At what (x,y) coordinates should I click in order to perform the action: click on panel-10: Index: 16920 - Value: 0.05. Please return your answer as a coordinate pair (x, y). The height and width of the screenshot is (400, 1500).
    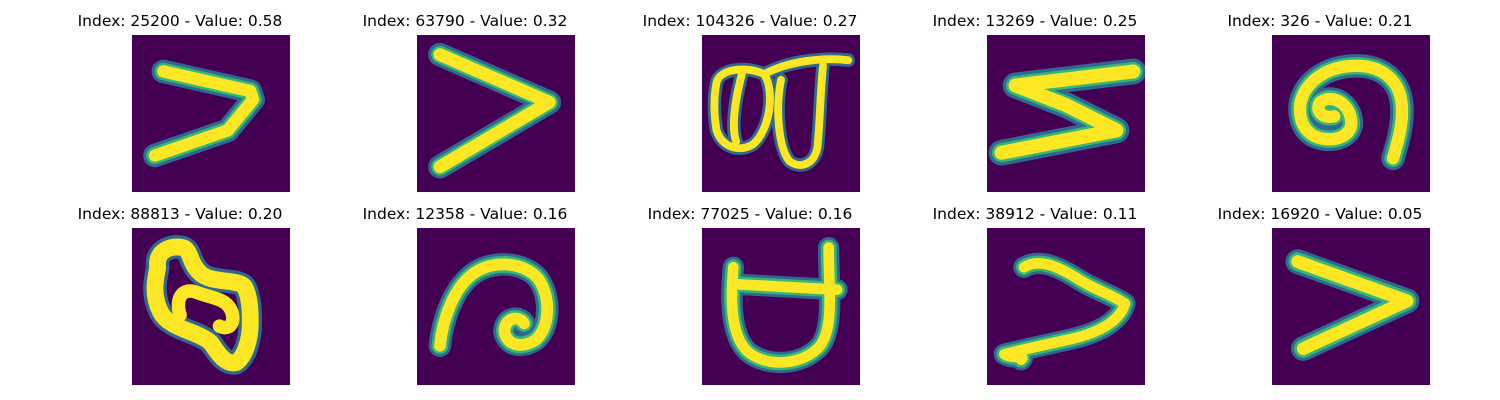
    Looking at the image, I should click on (1320, 300).